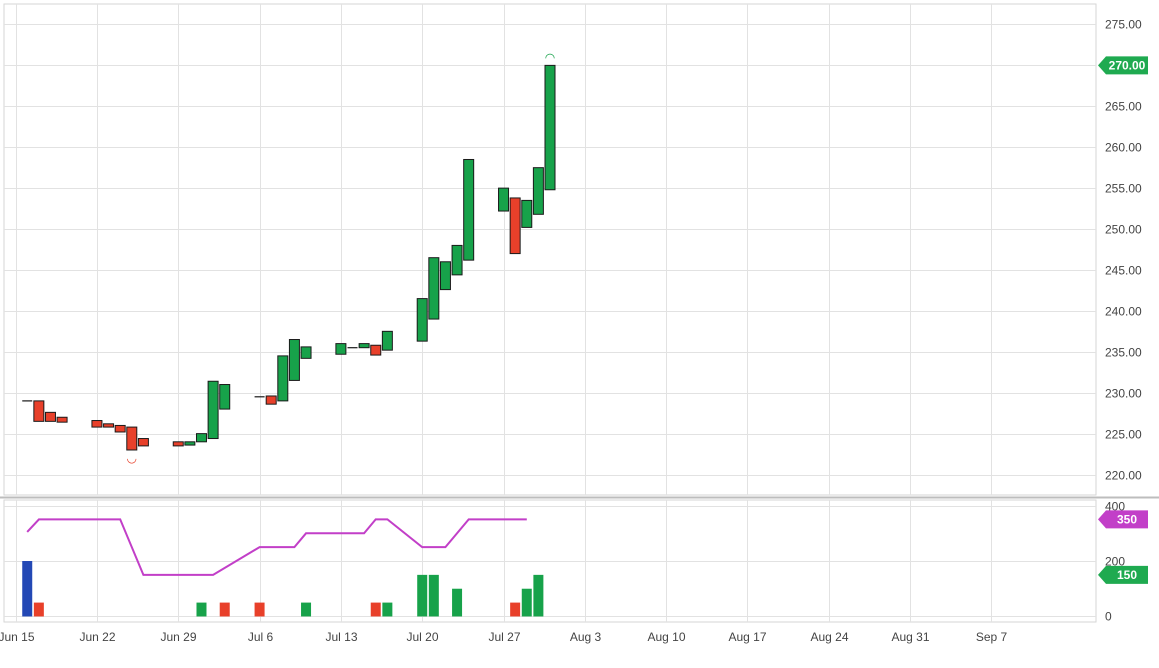 Image resolution: width=1159 pixels, height=668 pixels. What do you see at coordinates (178, 637) in the screenshot?
I see `x-tick-label: Jun 29` at bounding box center [178, 637].